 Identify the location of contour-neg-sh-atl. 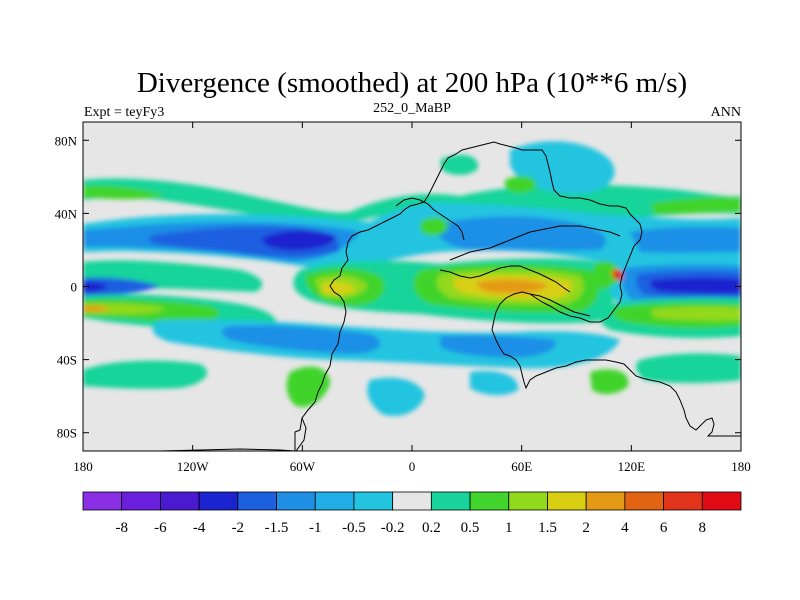
(396, 396).